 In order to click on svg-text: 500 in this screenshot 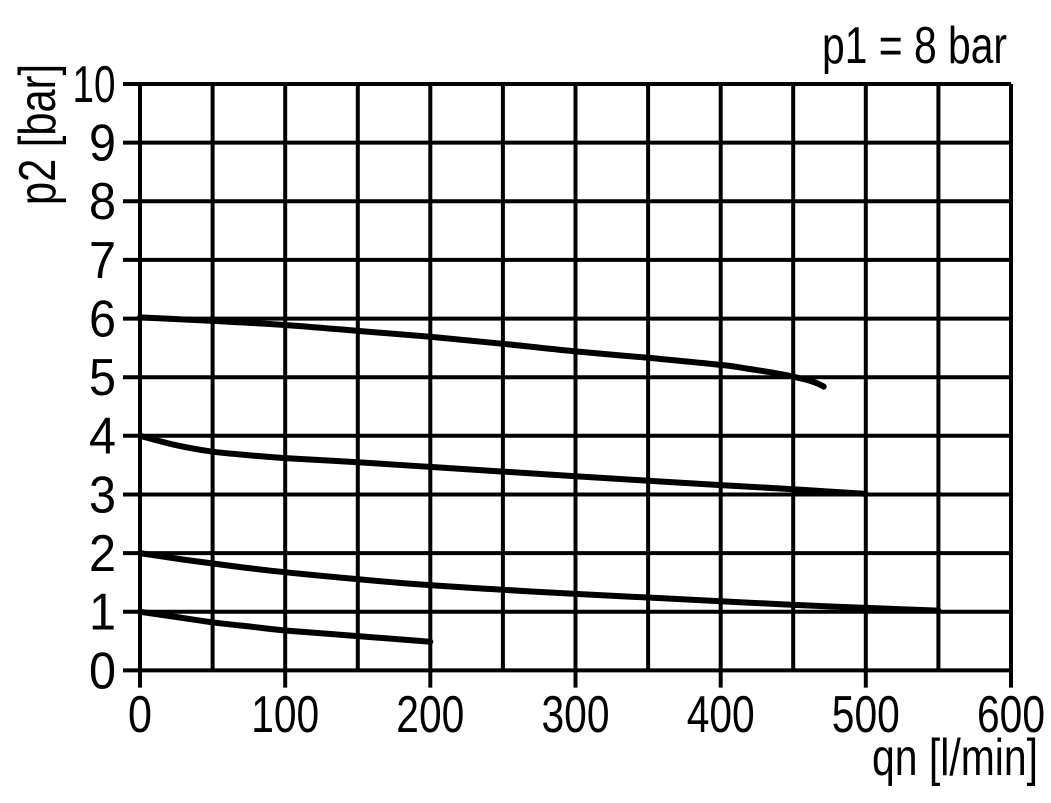, I will do `click(866, 715)`.